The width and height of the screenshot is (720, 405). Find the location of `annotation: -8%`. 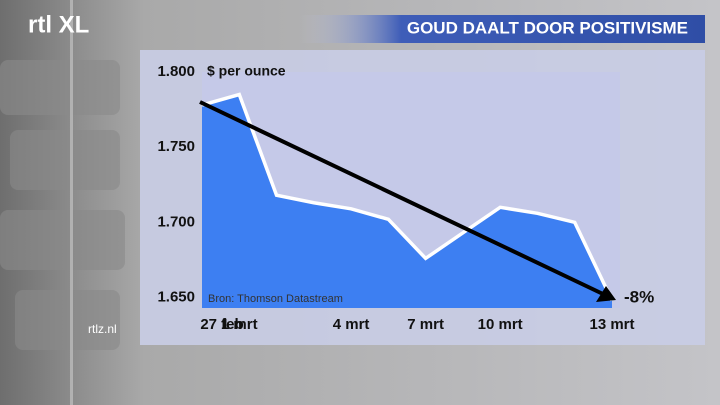

annotation: -8% is located at coordinates (639, 296).